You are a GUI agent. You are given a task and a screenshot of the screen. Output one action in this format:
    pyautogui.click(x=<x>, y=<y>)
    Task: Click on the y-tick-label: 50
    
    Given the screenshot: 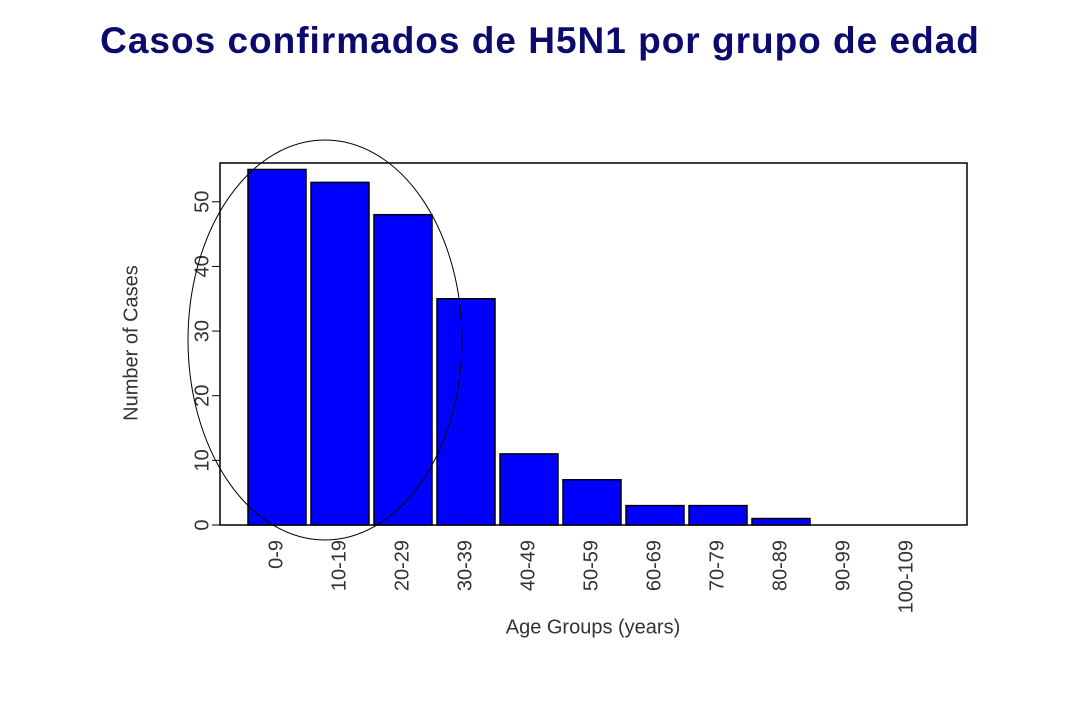 What is the action you would take?
    pyautogui.click(x=202, y=202)
    